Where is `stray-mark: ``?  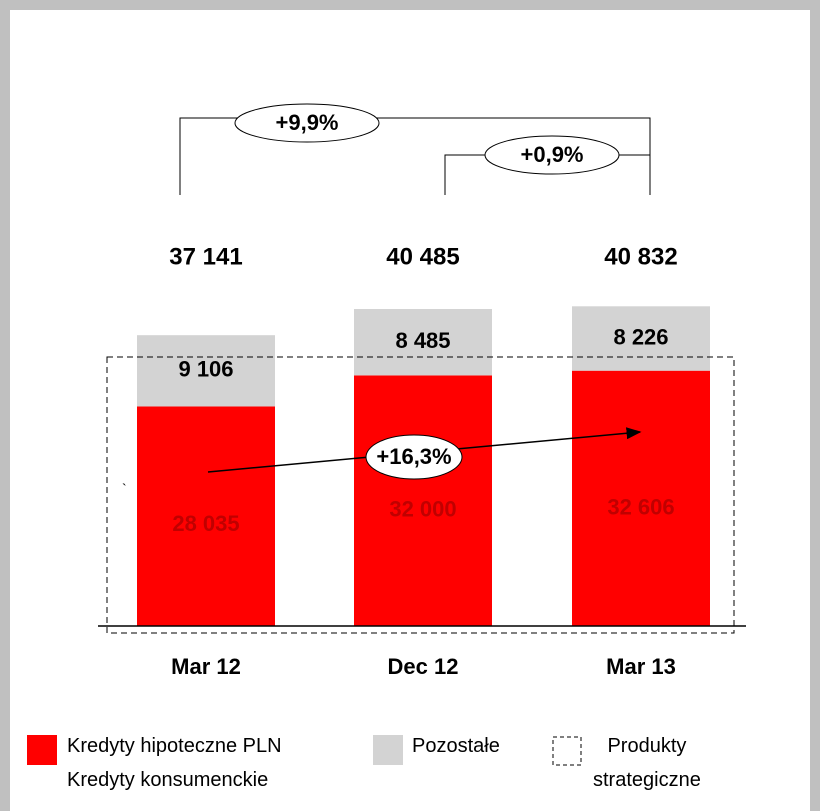 stray-mark: ` is located at coordinates (124, 489).